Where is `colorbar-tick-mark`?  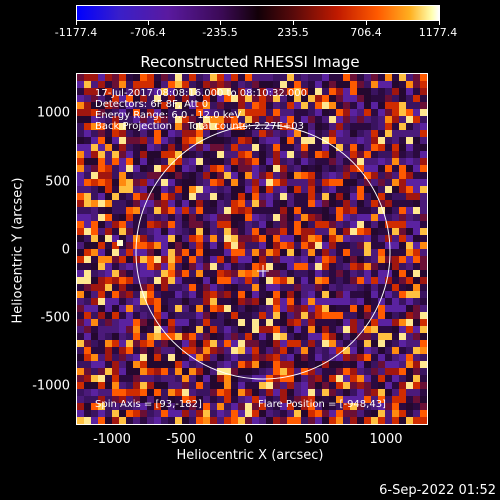
colorbar-tick-mark is located at coordinates (293, 22).